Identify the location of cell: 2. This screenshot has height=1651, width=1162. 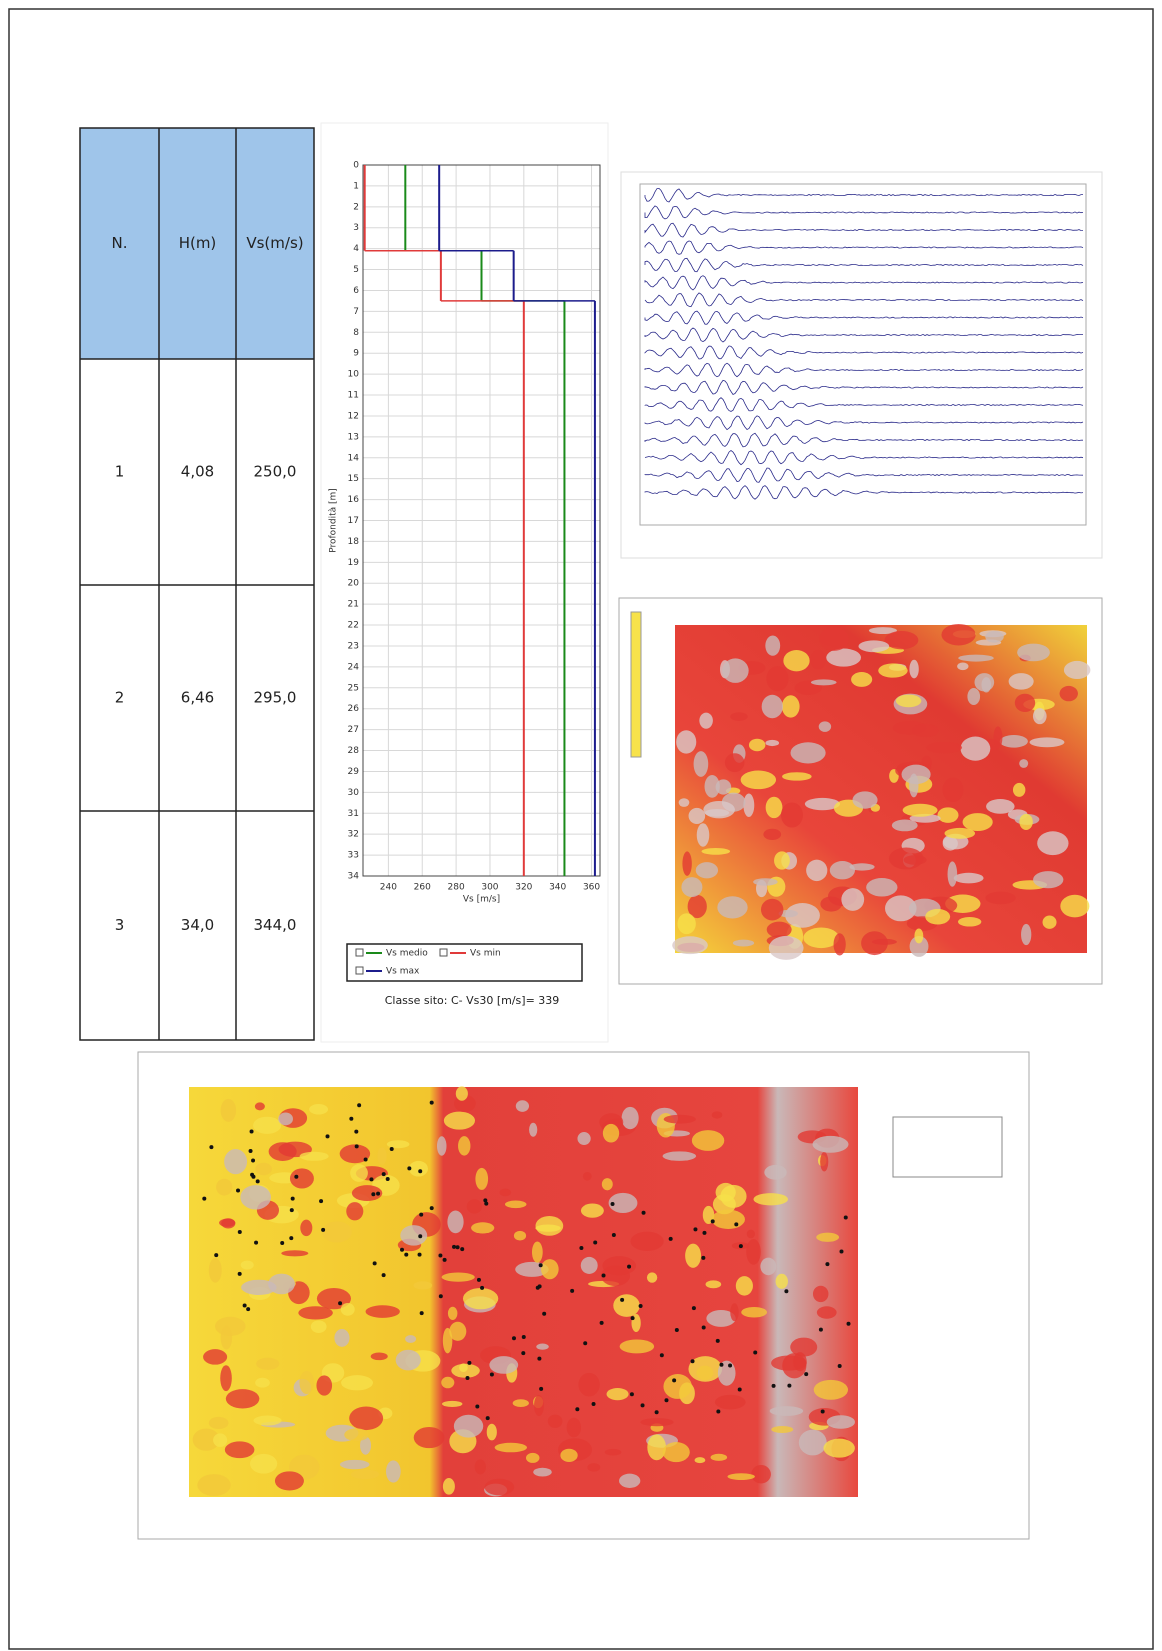
(120, 698).